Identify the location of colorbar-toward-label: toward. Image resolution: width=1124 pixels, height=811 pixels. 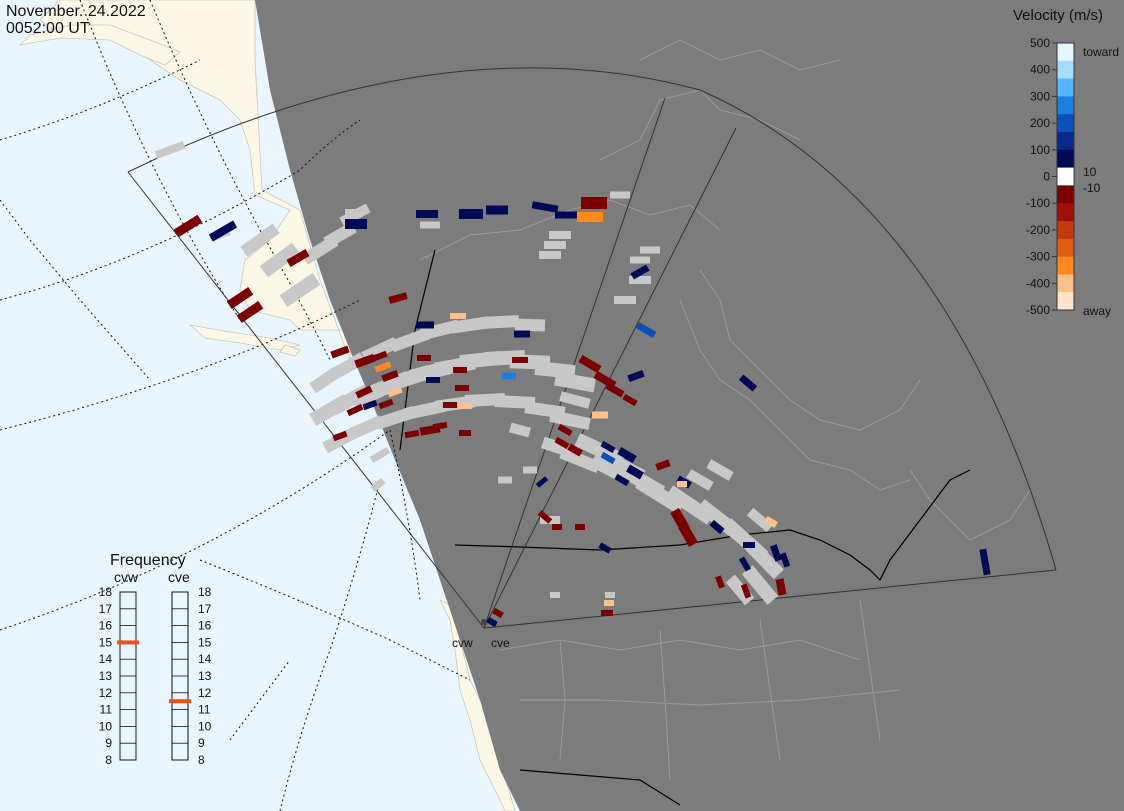
(1101, 52).